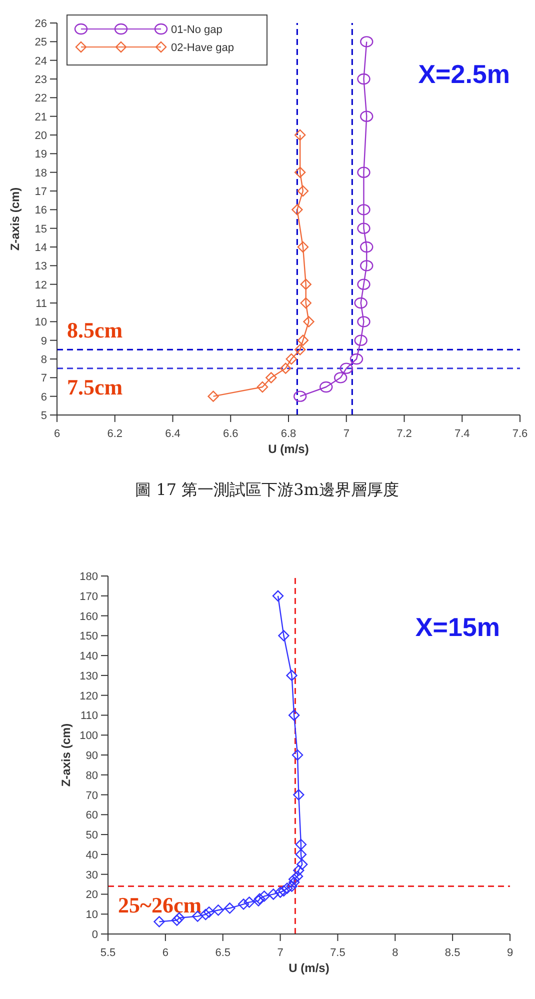 This screenshot has width=535, height=999. What do you see at coordinates (92, 875) in the screenshot?
I see `y-tick-label: 30` at bounding box center [92, 875].